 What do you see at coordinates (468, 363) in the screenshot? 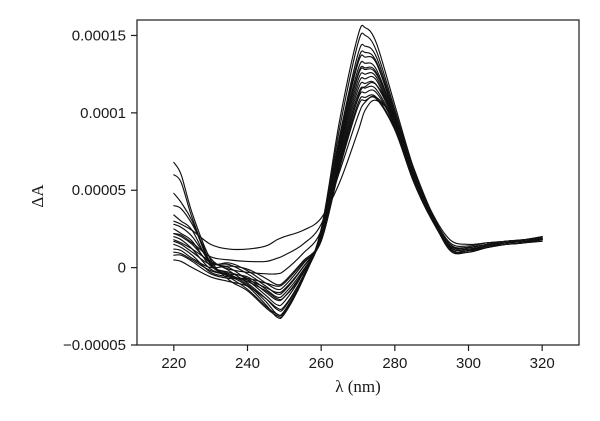
I see `x-tick-label: 300` at bounding box center [468, 363].